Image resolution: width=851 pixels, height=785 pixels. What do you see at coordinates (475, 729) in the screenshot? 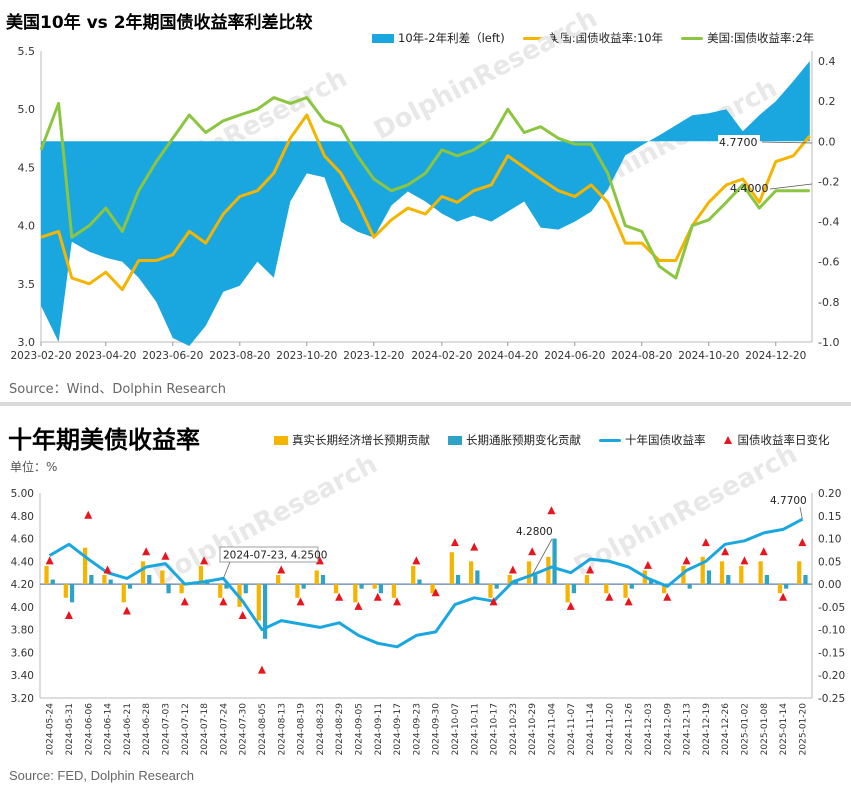
I see `x-tick-label: 2024-10-11` at bounding box center [475, 729].